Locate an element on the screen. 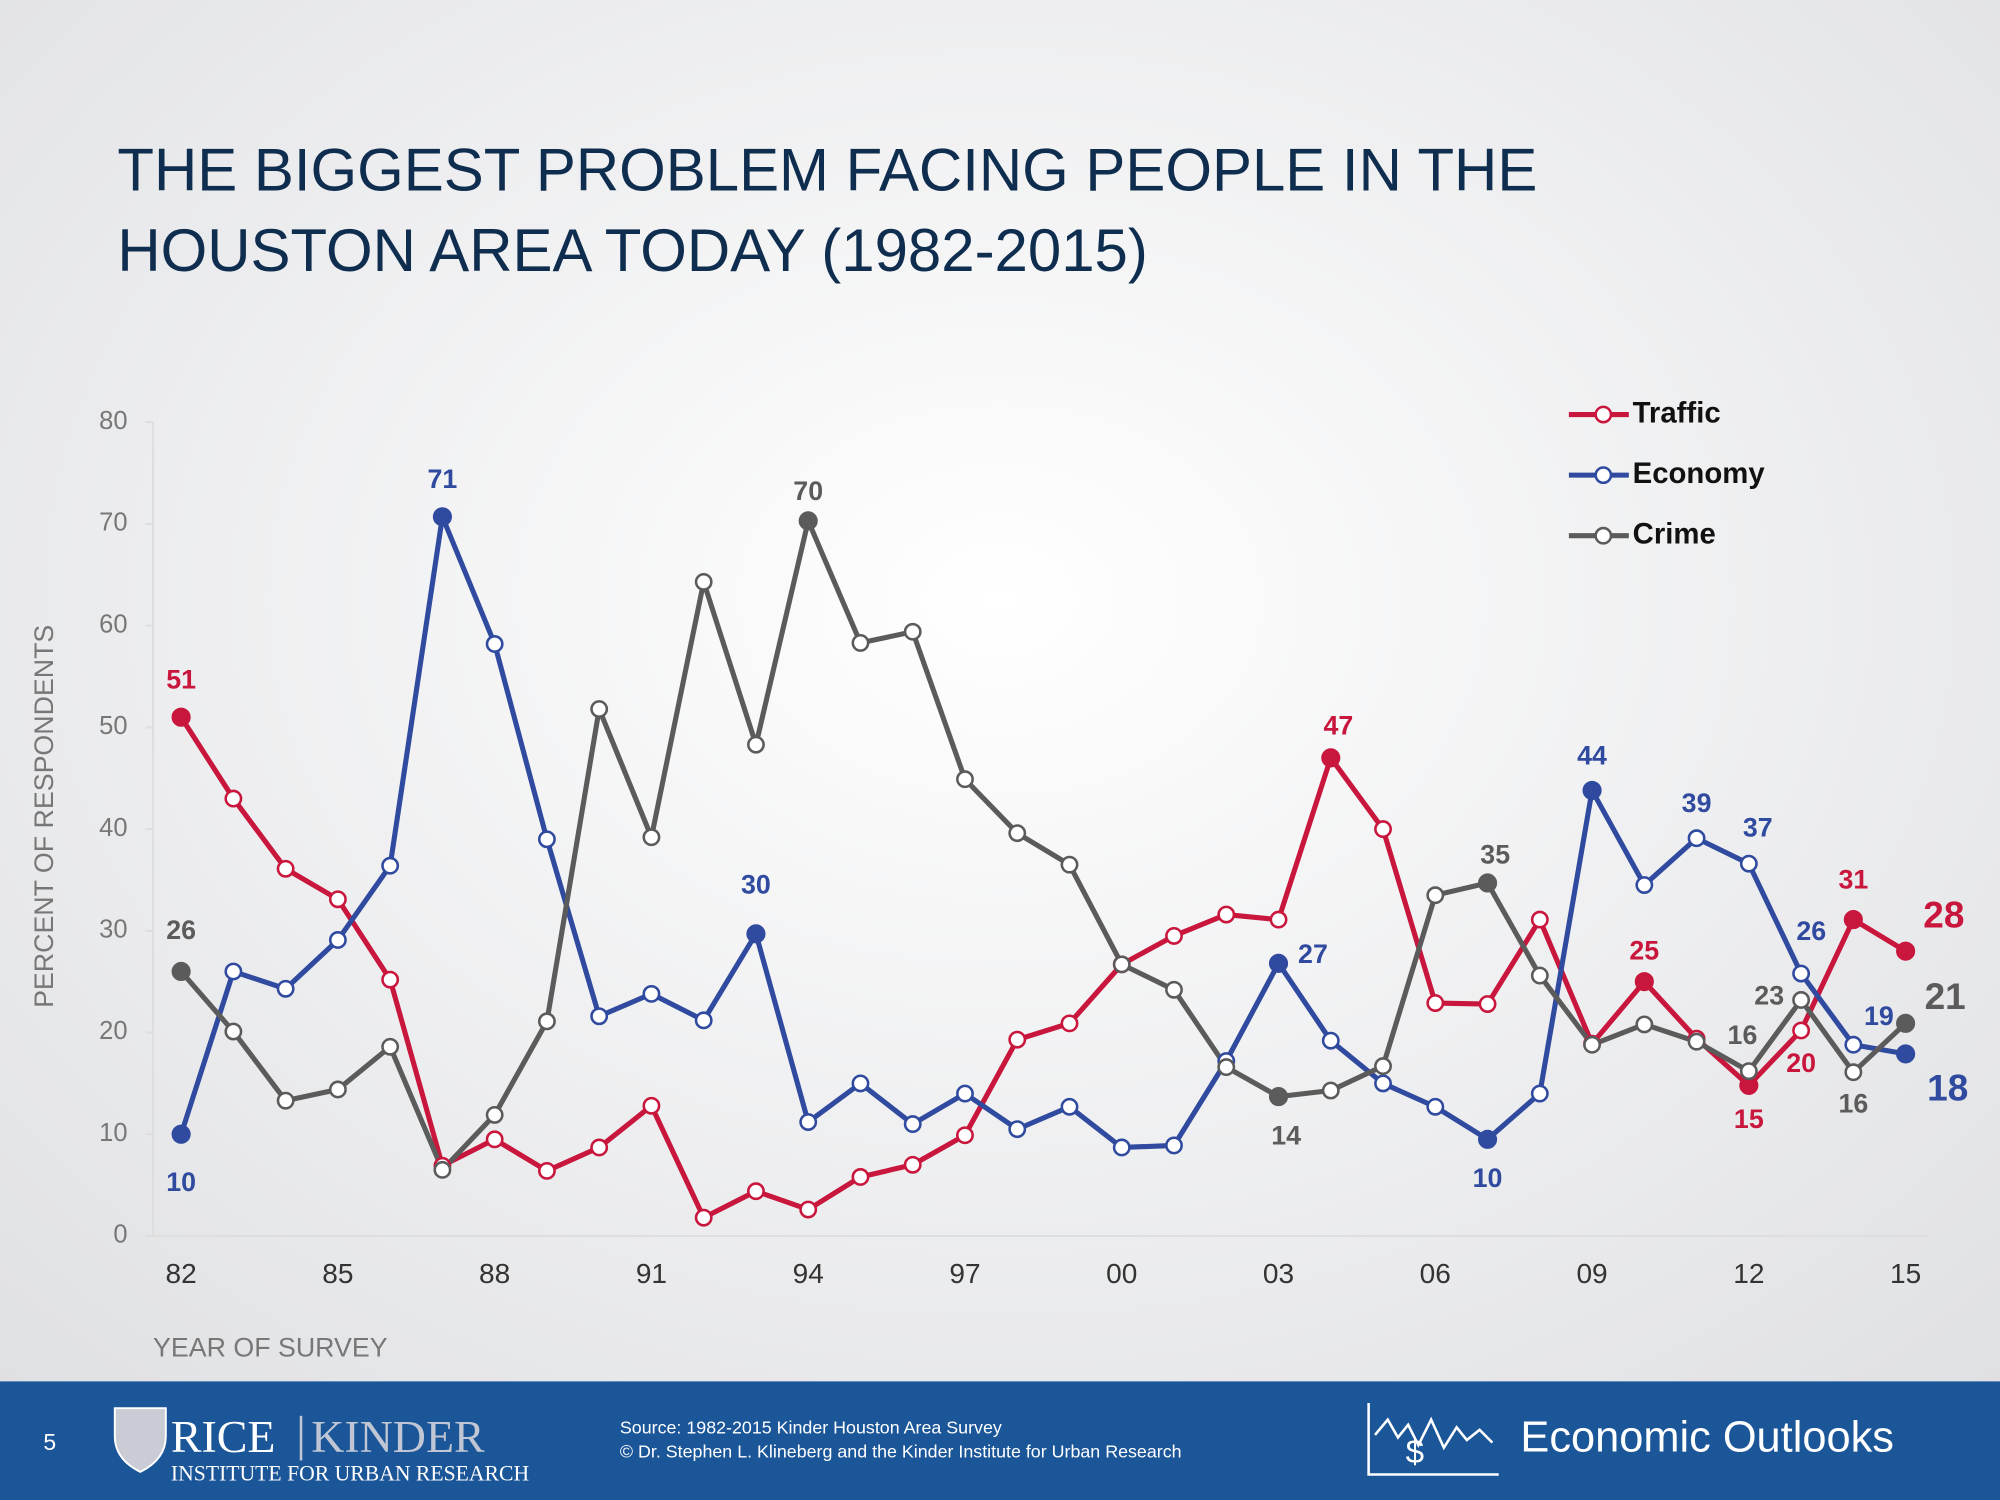 The height and width of the screenshot is (1500, 2000). legend-label: Crime is located at coordinates (1674, 533).